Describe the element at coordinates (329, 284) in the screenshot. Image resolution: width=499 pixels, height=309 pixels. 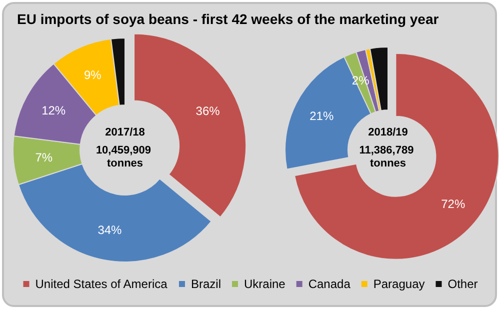
I see `legend-label: Canada` at that location.